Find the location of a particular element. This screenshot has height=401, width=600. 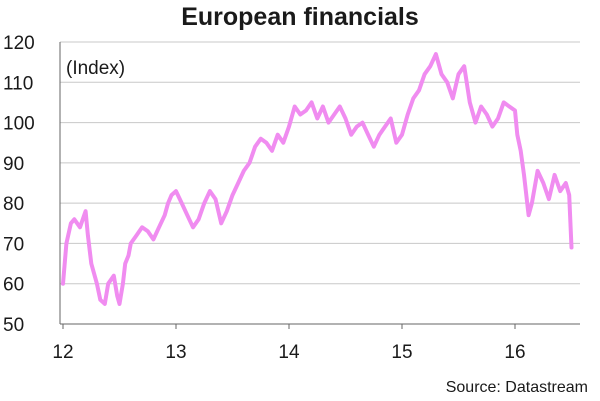

y-tick-label: 90 is located at coordinates (13, 164).